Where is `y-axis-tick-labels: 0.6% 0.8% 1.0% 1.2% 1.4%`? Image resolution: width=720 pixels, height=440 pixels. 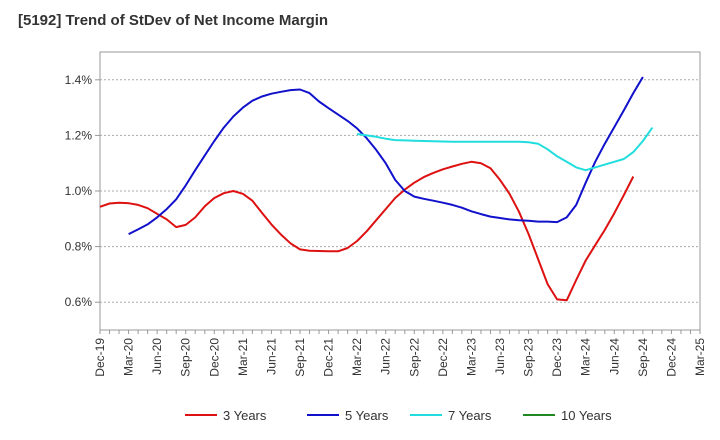 y-axis-tick-labels: 0.6% 0.8% 1.0% 1.2% 1.4% is located at coordinates (82, 191).